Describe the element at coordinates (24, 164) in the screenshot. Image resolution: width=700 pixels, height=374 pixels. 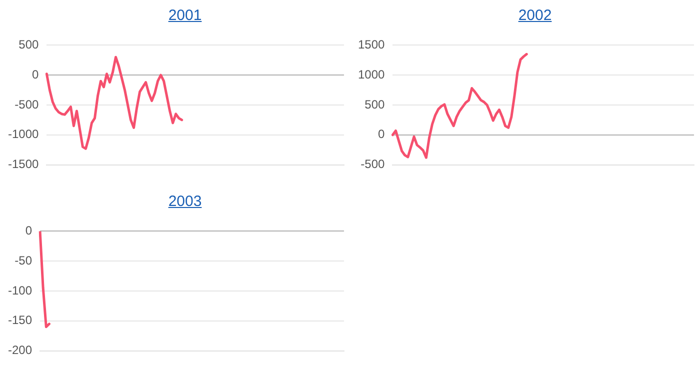
I see `y-tick-label: -1500` at that location.